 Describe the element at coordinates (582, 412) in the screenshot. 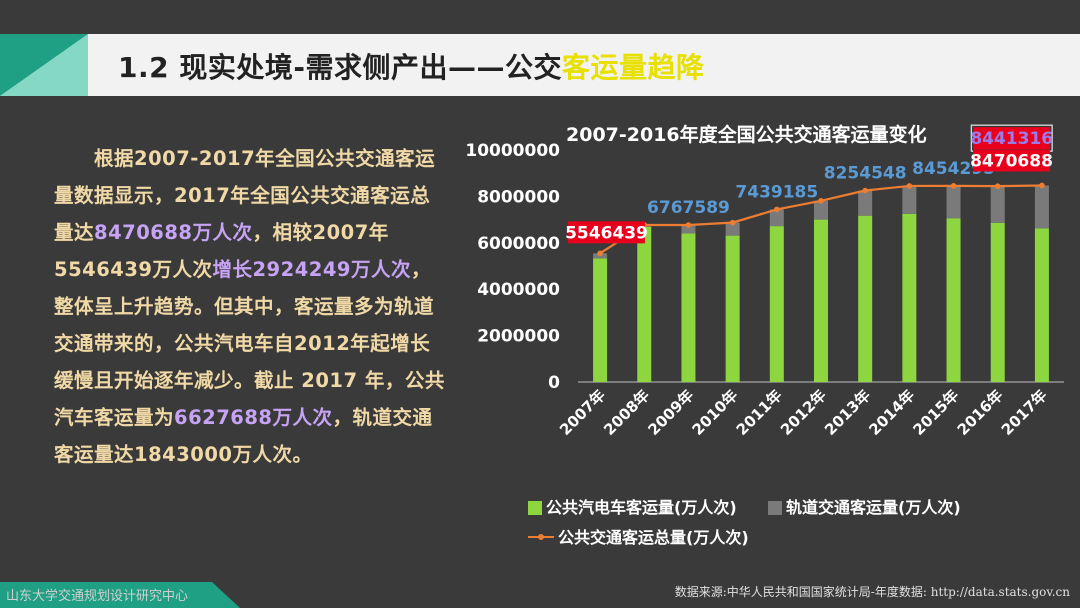

I see `x-tick-label: 2007年` at that location.